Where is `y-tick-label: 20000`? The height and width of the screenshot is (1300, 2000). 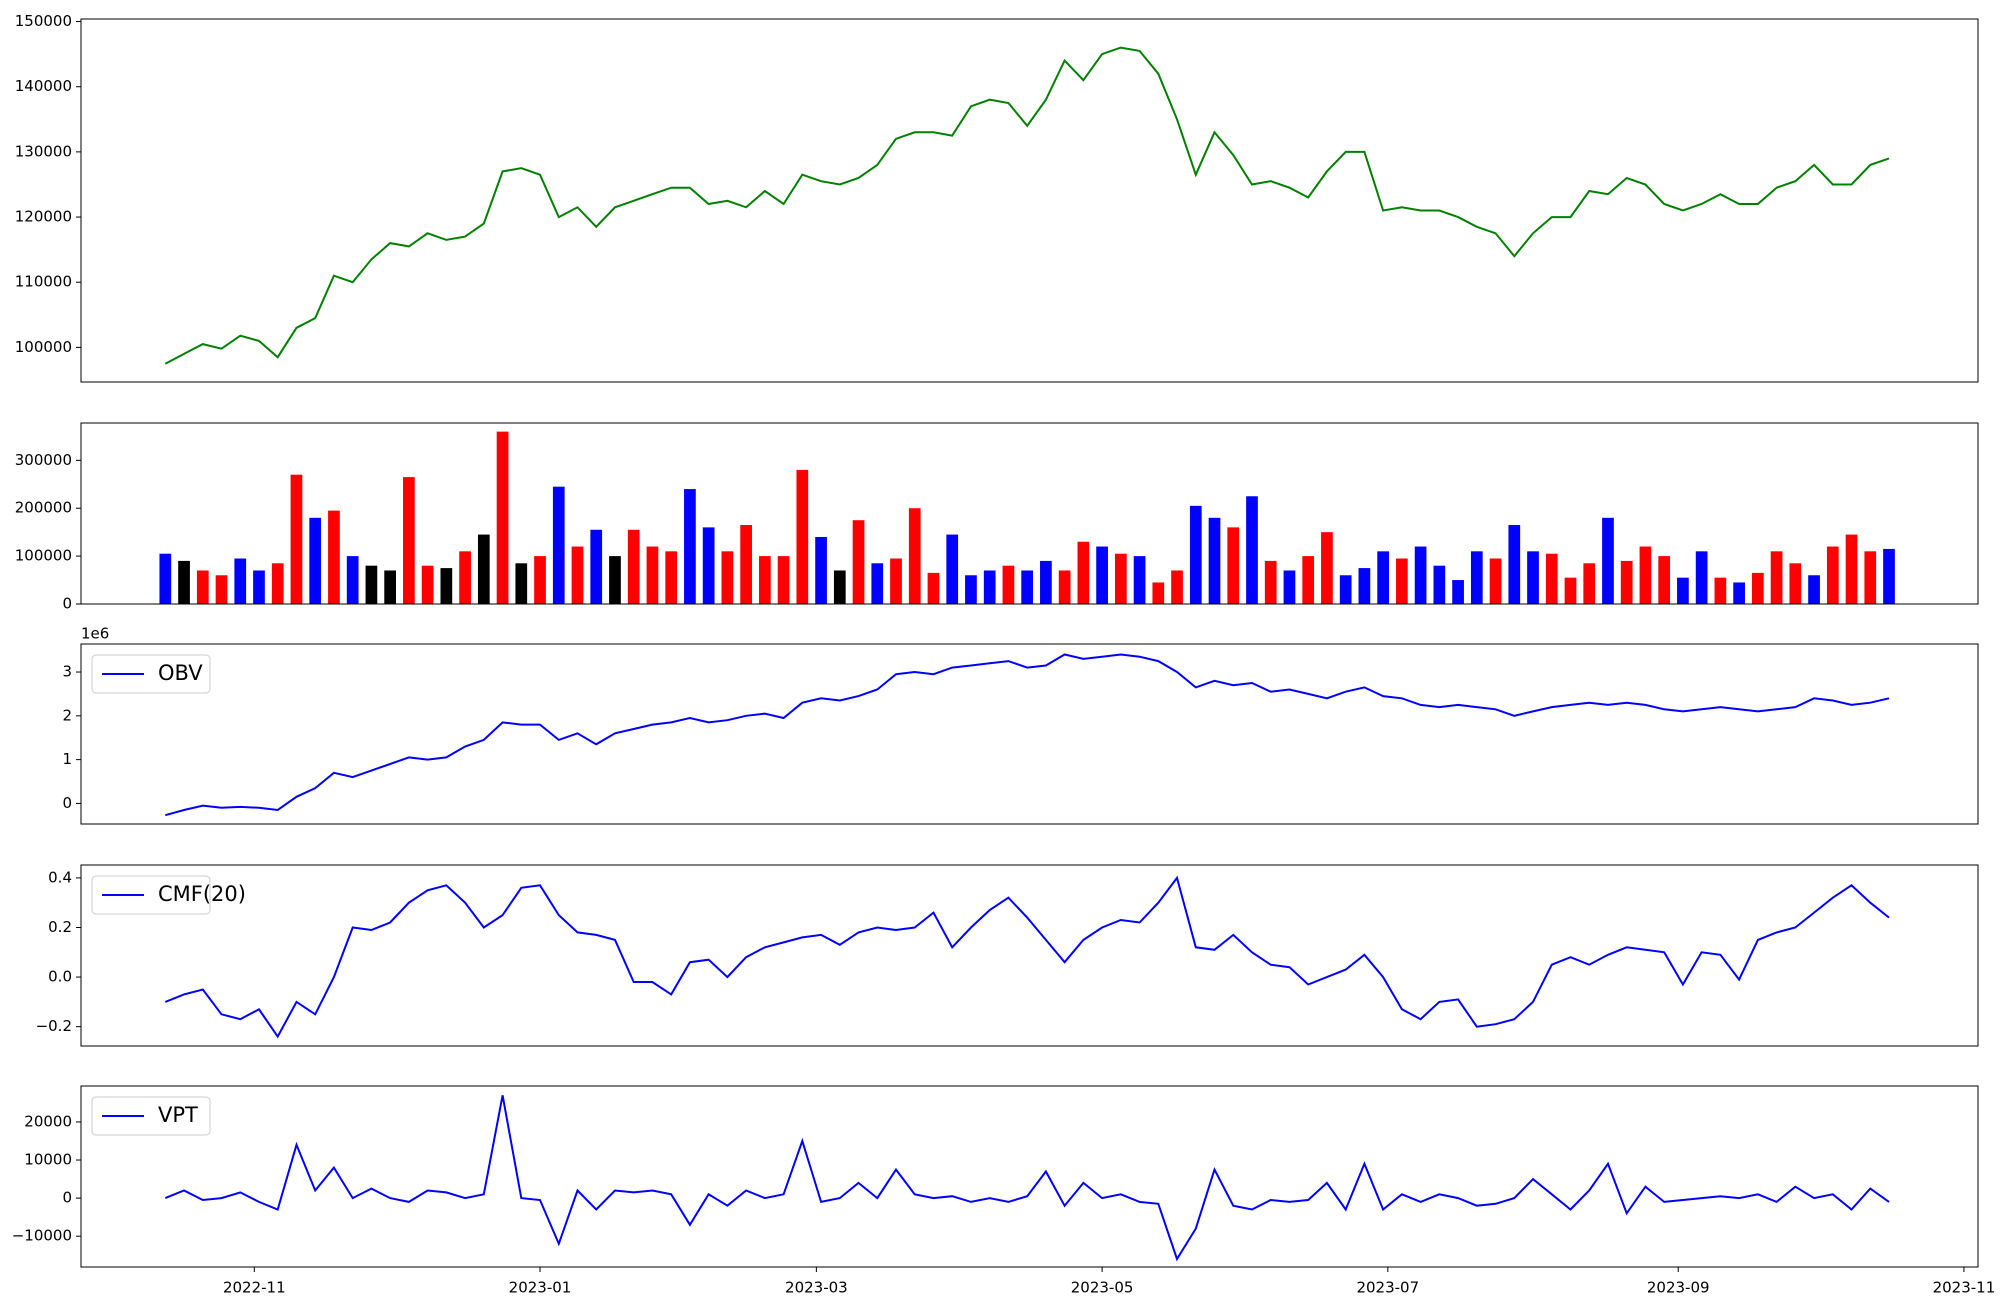
y-tick-label: 20000 is located at coordinates (48, 1121).